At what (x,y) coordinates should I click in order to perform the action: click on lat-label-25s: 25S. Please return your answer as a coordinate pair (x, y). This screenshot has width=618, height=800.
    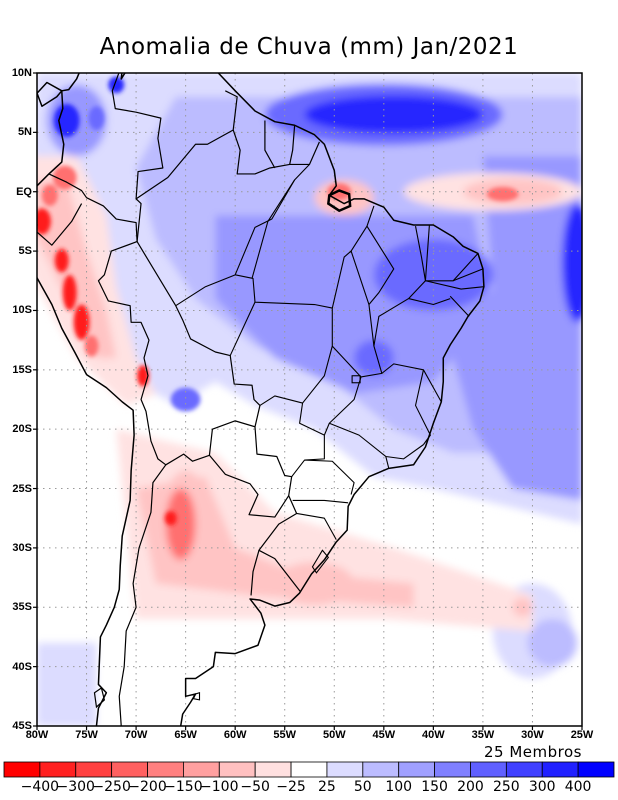
    Looking at the image, I should click on (22, 488).